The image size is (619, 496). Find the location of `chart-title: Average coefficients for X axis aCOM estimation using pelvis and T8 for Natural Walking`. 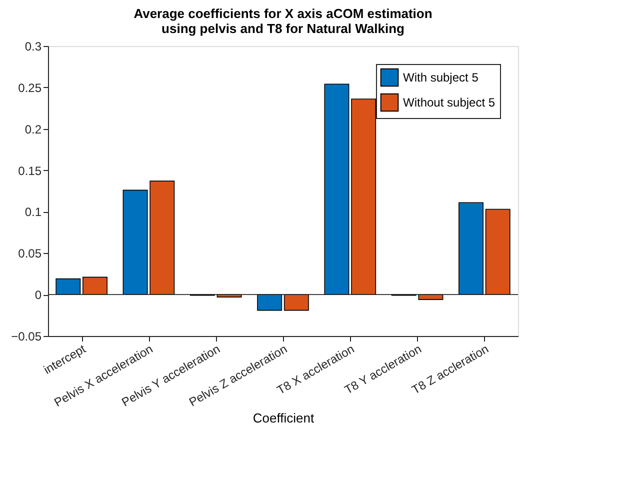

chart-title: Average coefficients for X axis aCOM estimation using pelvis and T8 for Natural Walking is located at coordinates (283, 21).